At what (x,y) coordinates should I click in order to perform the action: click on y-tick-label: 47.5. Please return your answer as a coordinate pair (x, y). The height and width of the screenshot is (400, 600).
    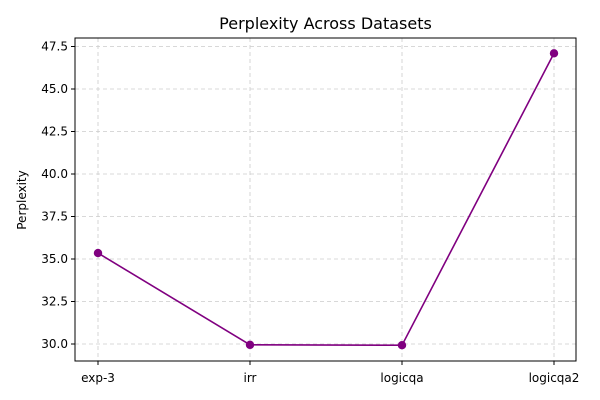
    Looking at the image, I should click on (54, 47).